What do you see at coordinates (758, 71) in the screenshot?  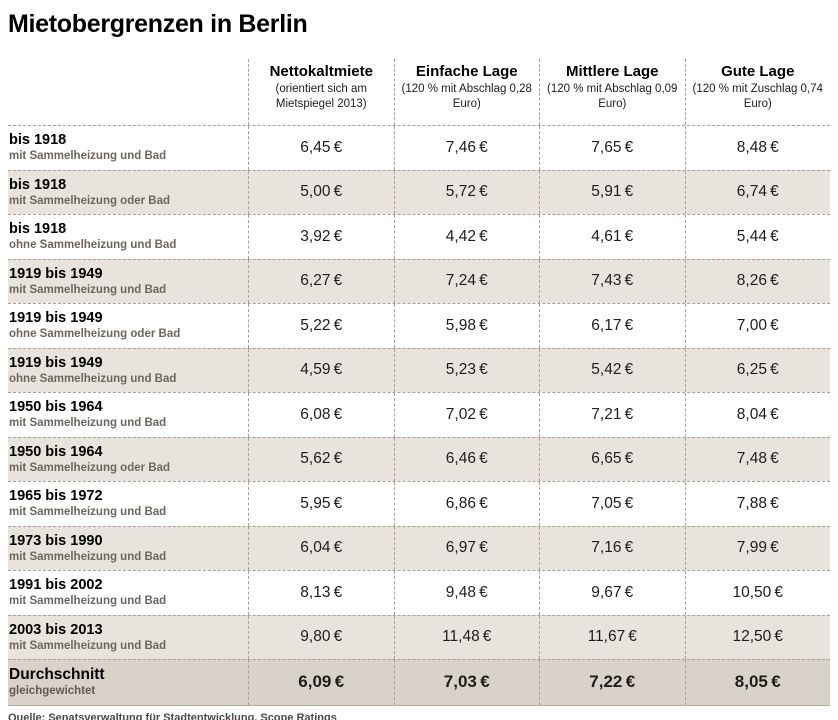 I see `column-title: Gute Lage` at bounding box center [758, 71].